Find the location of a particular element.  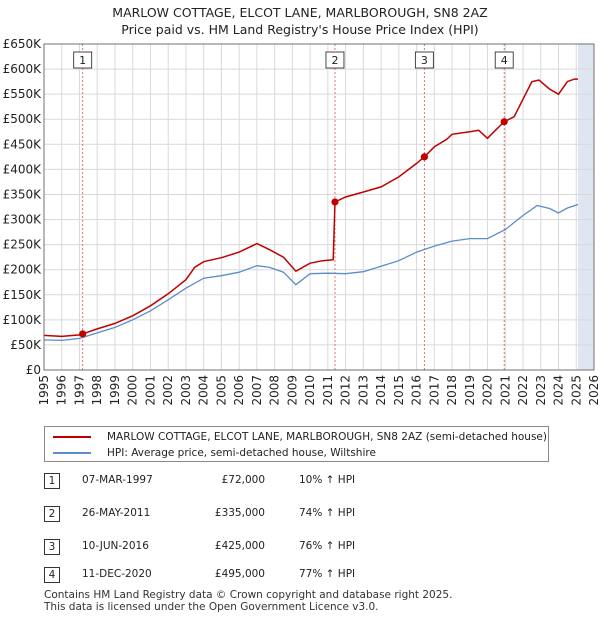

x-tick-label: 1996 is located at coordinates (62, 390).